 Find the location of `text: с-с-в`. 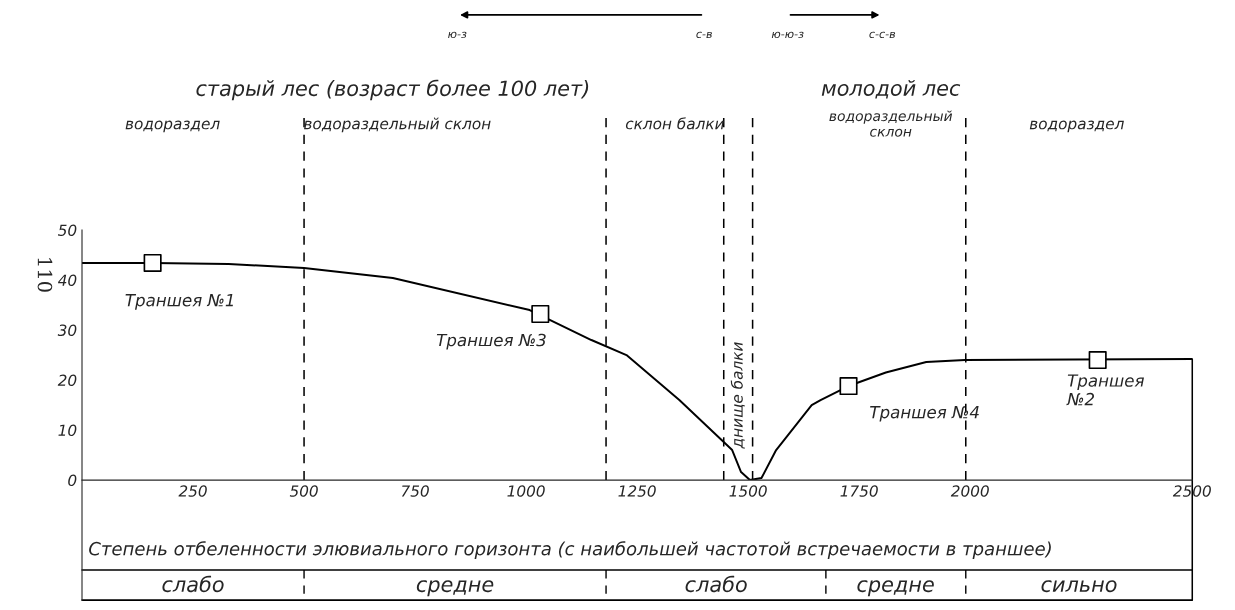

text: с-с-в is located at coordinates (882, 35).